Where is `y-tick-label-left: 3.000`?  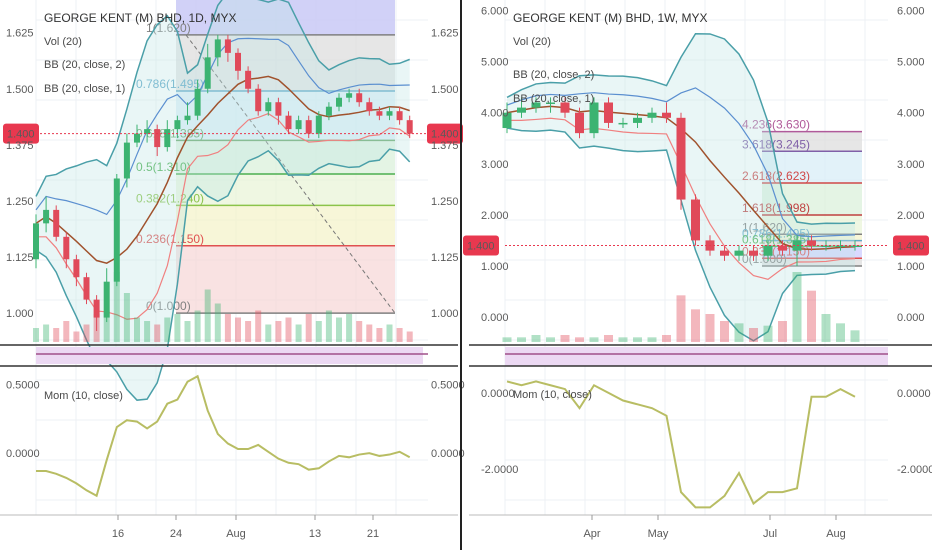
y-tick-label-left: 3.000 is located at coordinates (495, 165).